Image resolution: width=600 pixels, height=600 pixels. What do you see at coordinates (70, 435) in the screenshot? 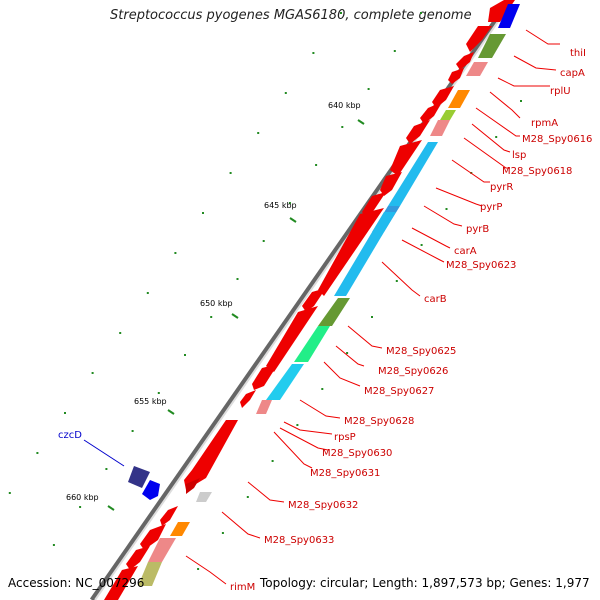
I see `gene-label-czcD: czcD` at bounding box center [70, 435].